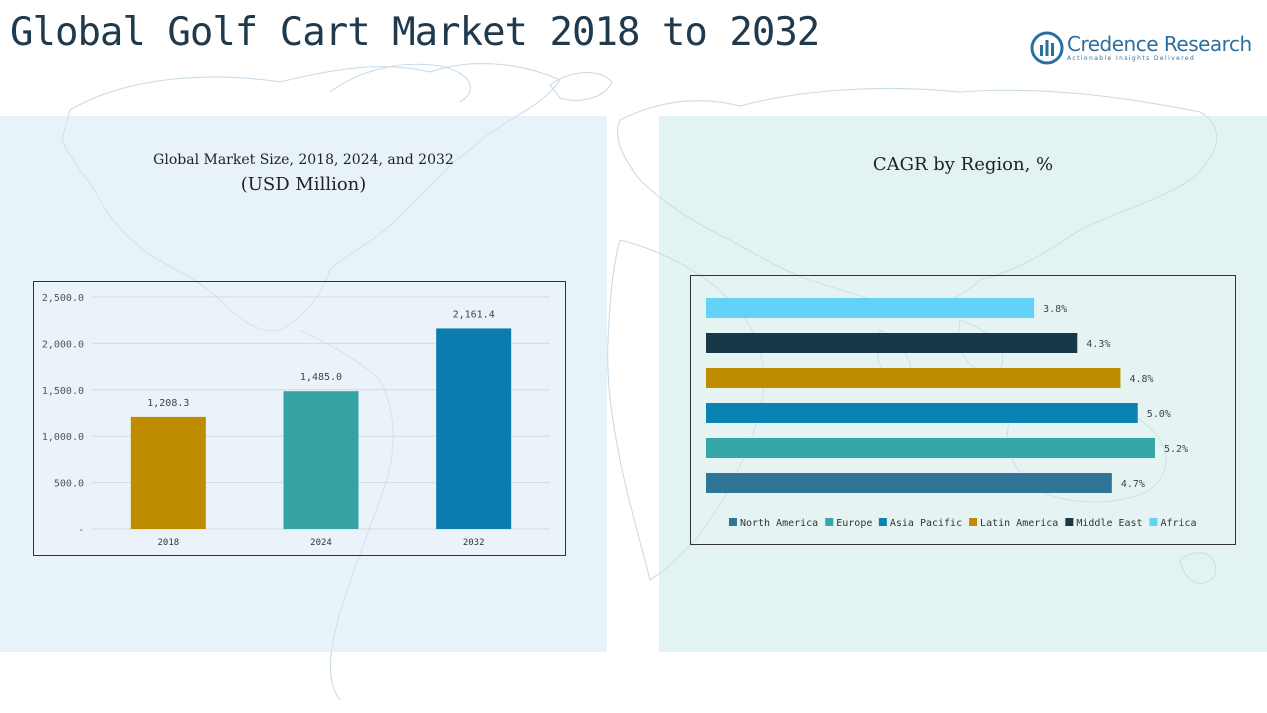 Image resolution: width=1267 pixels, height=713 pixels. Describe the element at coordinates (1019, 523) in the screenshot. I see `legend-label: Latin America` at that location.